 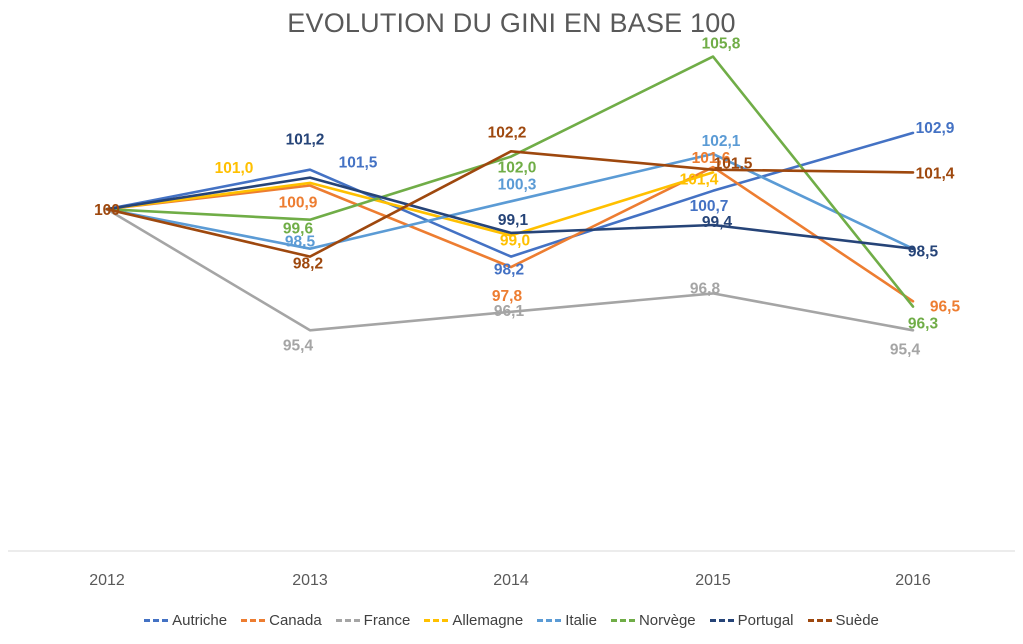 What do you see at coordinates (107, 210) in the screenshot?
I see `data-label: 100` at bounding box center [107, 210].